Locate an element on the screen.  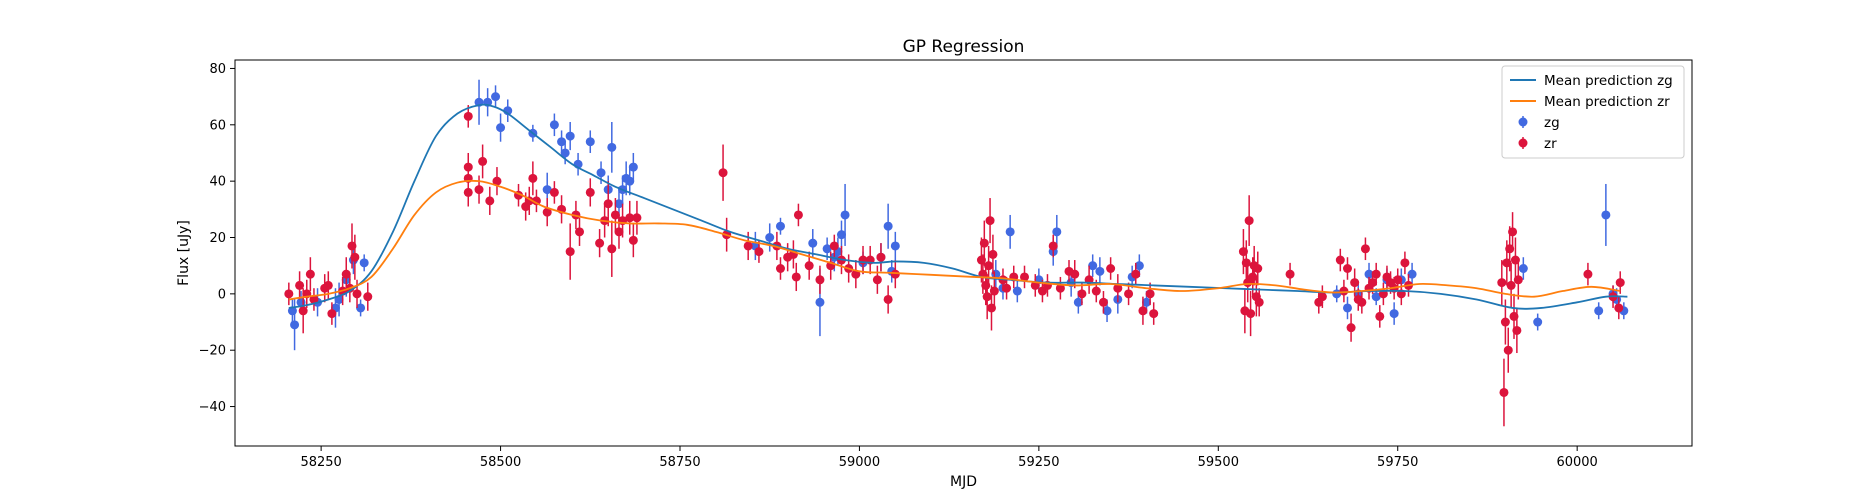
legend: Mean prediction zg Mean prediction zr zg zr is located at coordinates (1593, 112).